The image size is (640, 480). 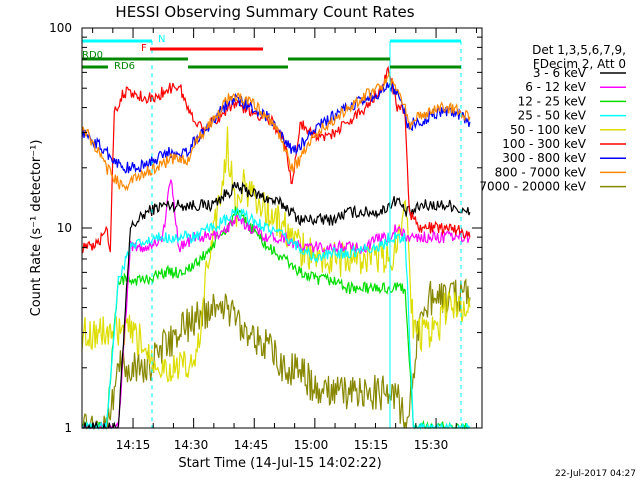 What do you see at coordinates (552, 101) in the screenshot?
I see `legend-label: 12 - 25 keV` at bounding box center [552, 101].